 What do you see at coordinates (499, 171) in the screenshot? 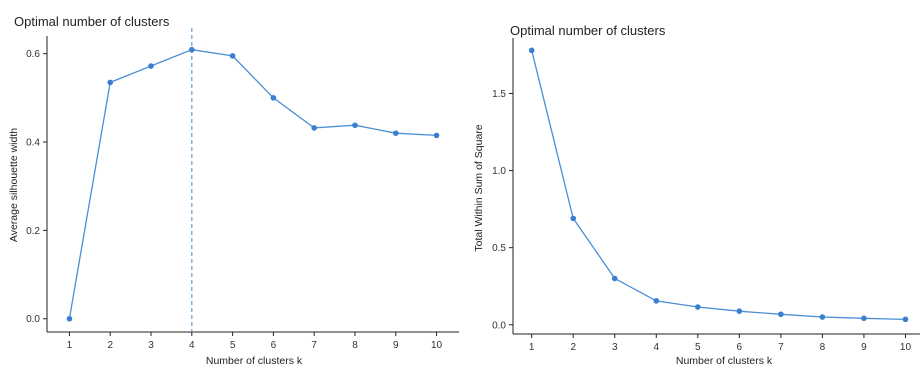
I see `y-tick-label: 1.0` at bounding box center [499, 171].